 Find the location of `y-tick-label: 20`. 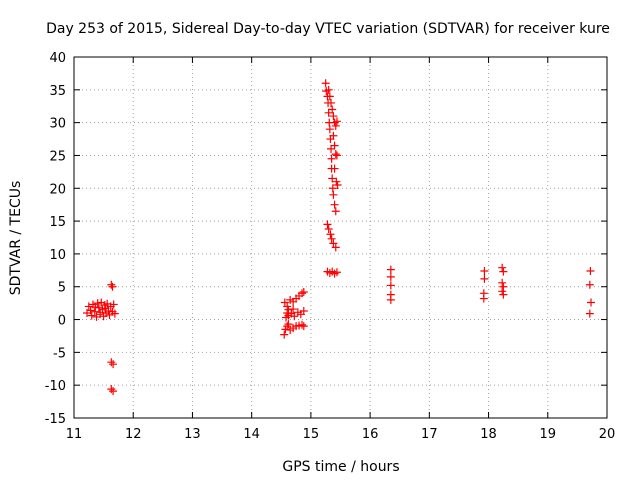

y-tick-label: 20 is located at coordinates (57, 189).